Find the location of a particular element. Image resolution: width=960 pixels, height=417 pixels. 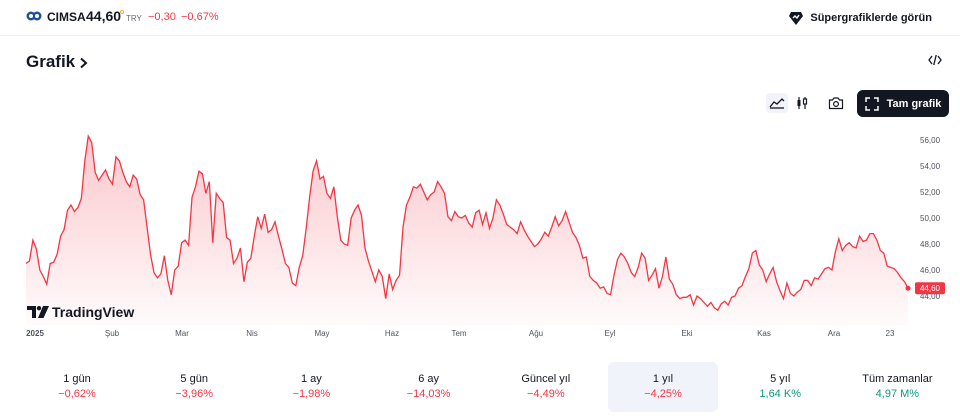

period-label: 1 gün is located at coordinates (77, 379).